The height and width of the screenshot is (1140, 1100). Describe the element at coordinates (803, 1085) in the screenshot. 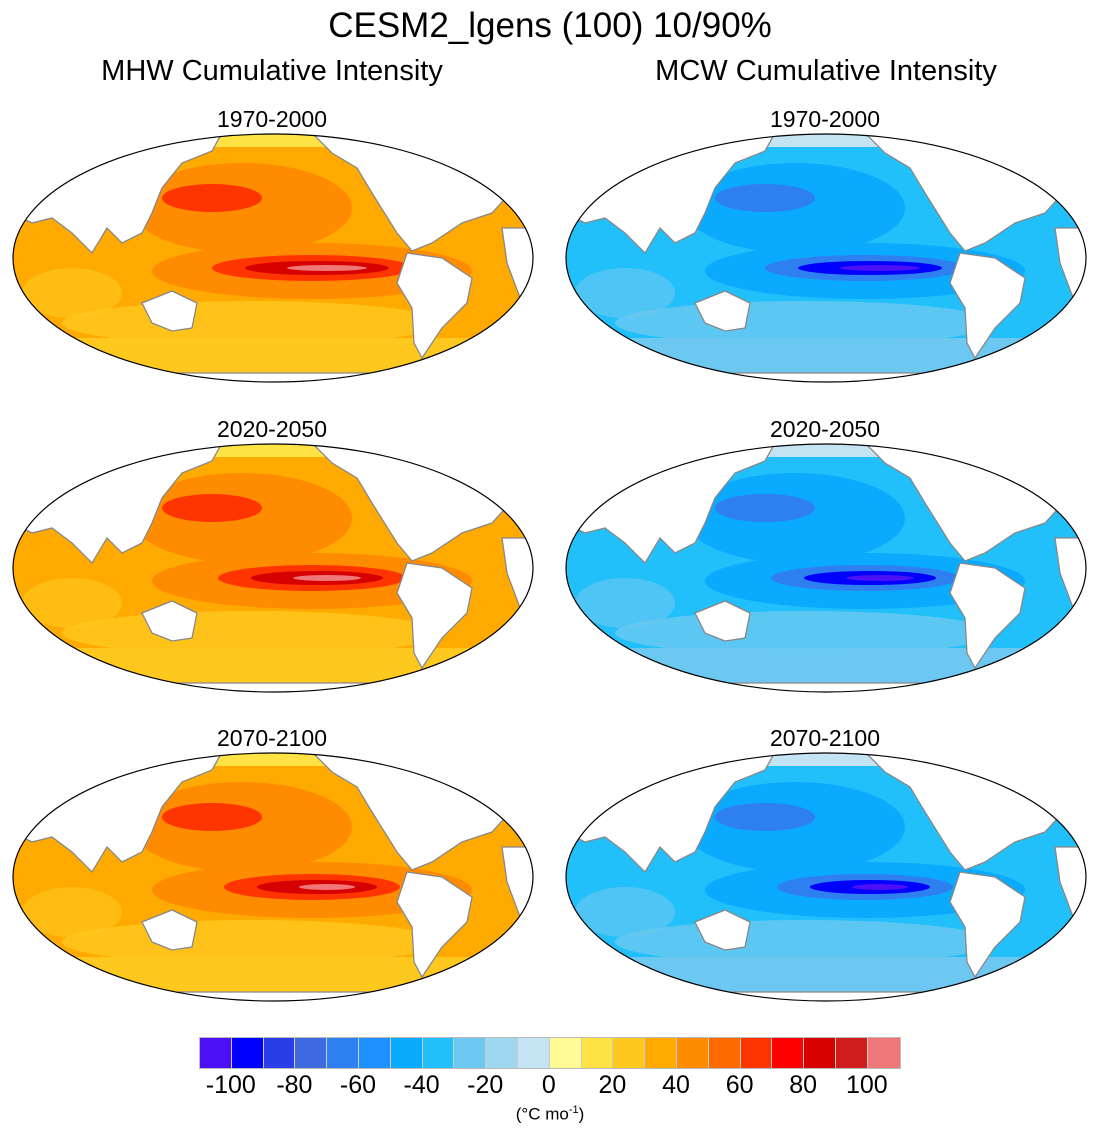

I see `colorbar-tick-label: 80` at that location.